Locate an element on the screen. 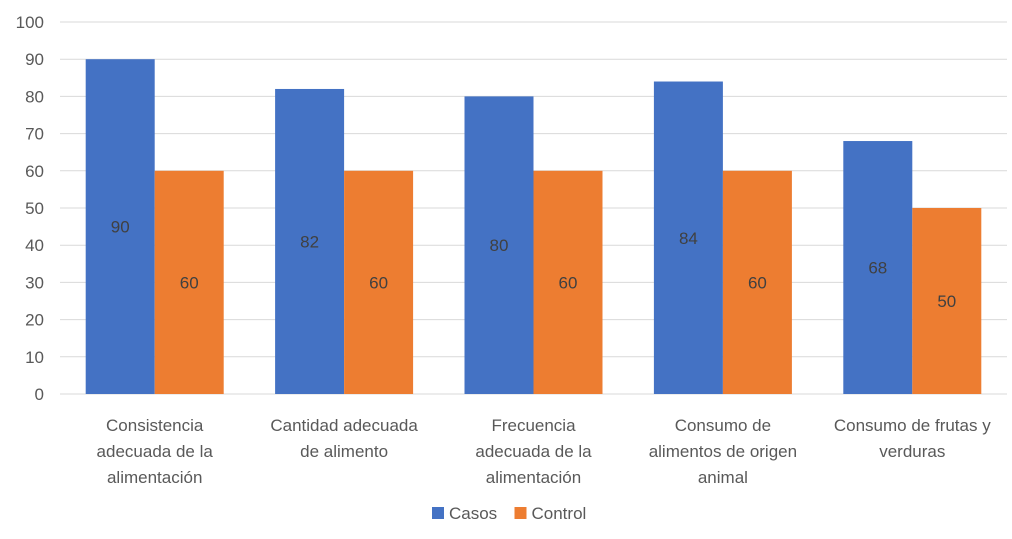 Image resolution: width=1012 pixels, height=539 pixels. y-tick-label: 30 is located at coordinates (34, 282).